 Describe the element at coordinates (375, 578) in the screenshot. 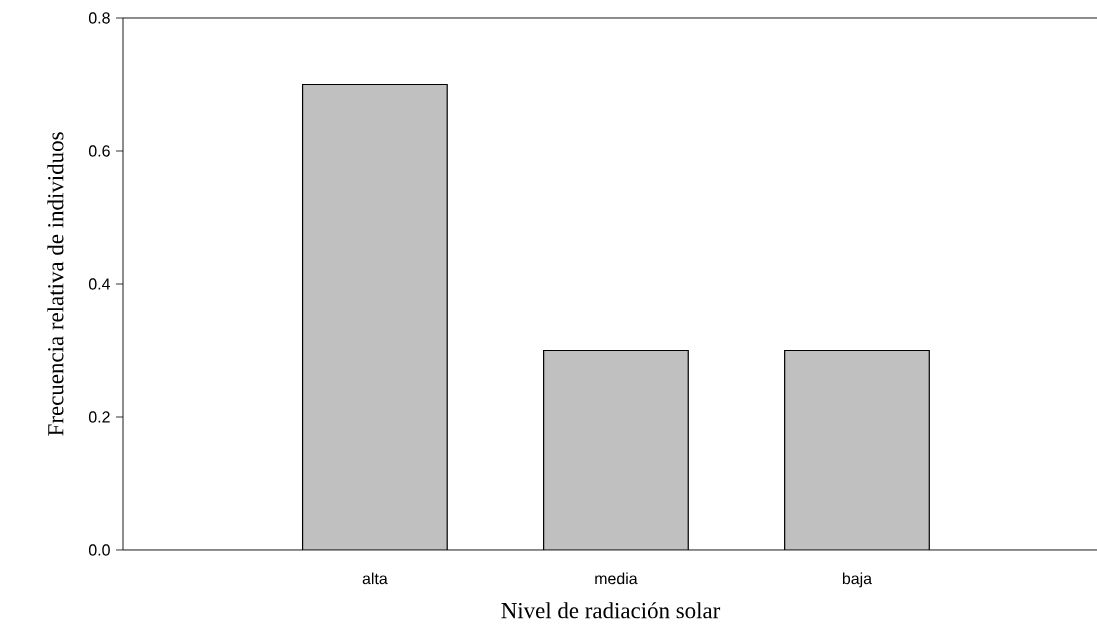

I see `x-tick-label: alta` at that location.